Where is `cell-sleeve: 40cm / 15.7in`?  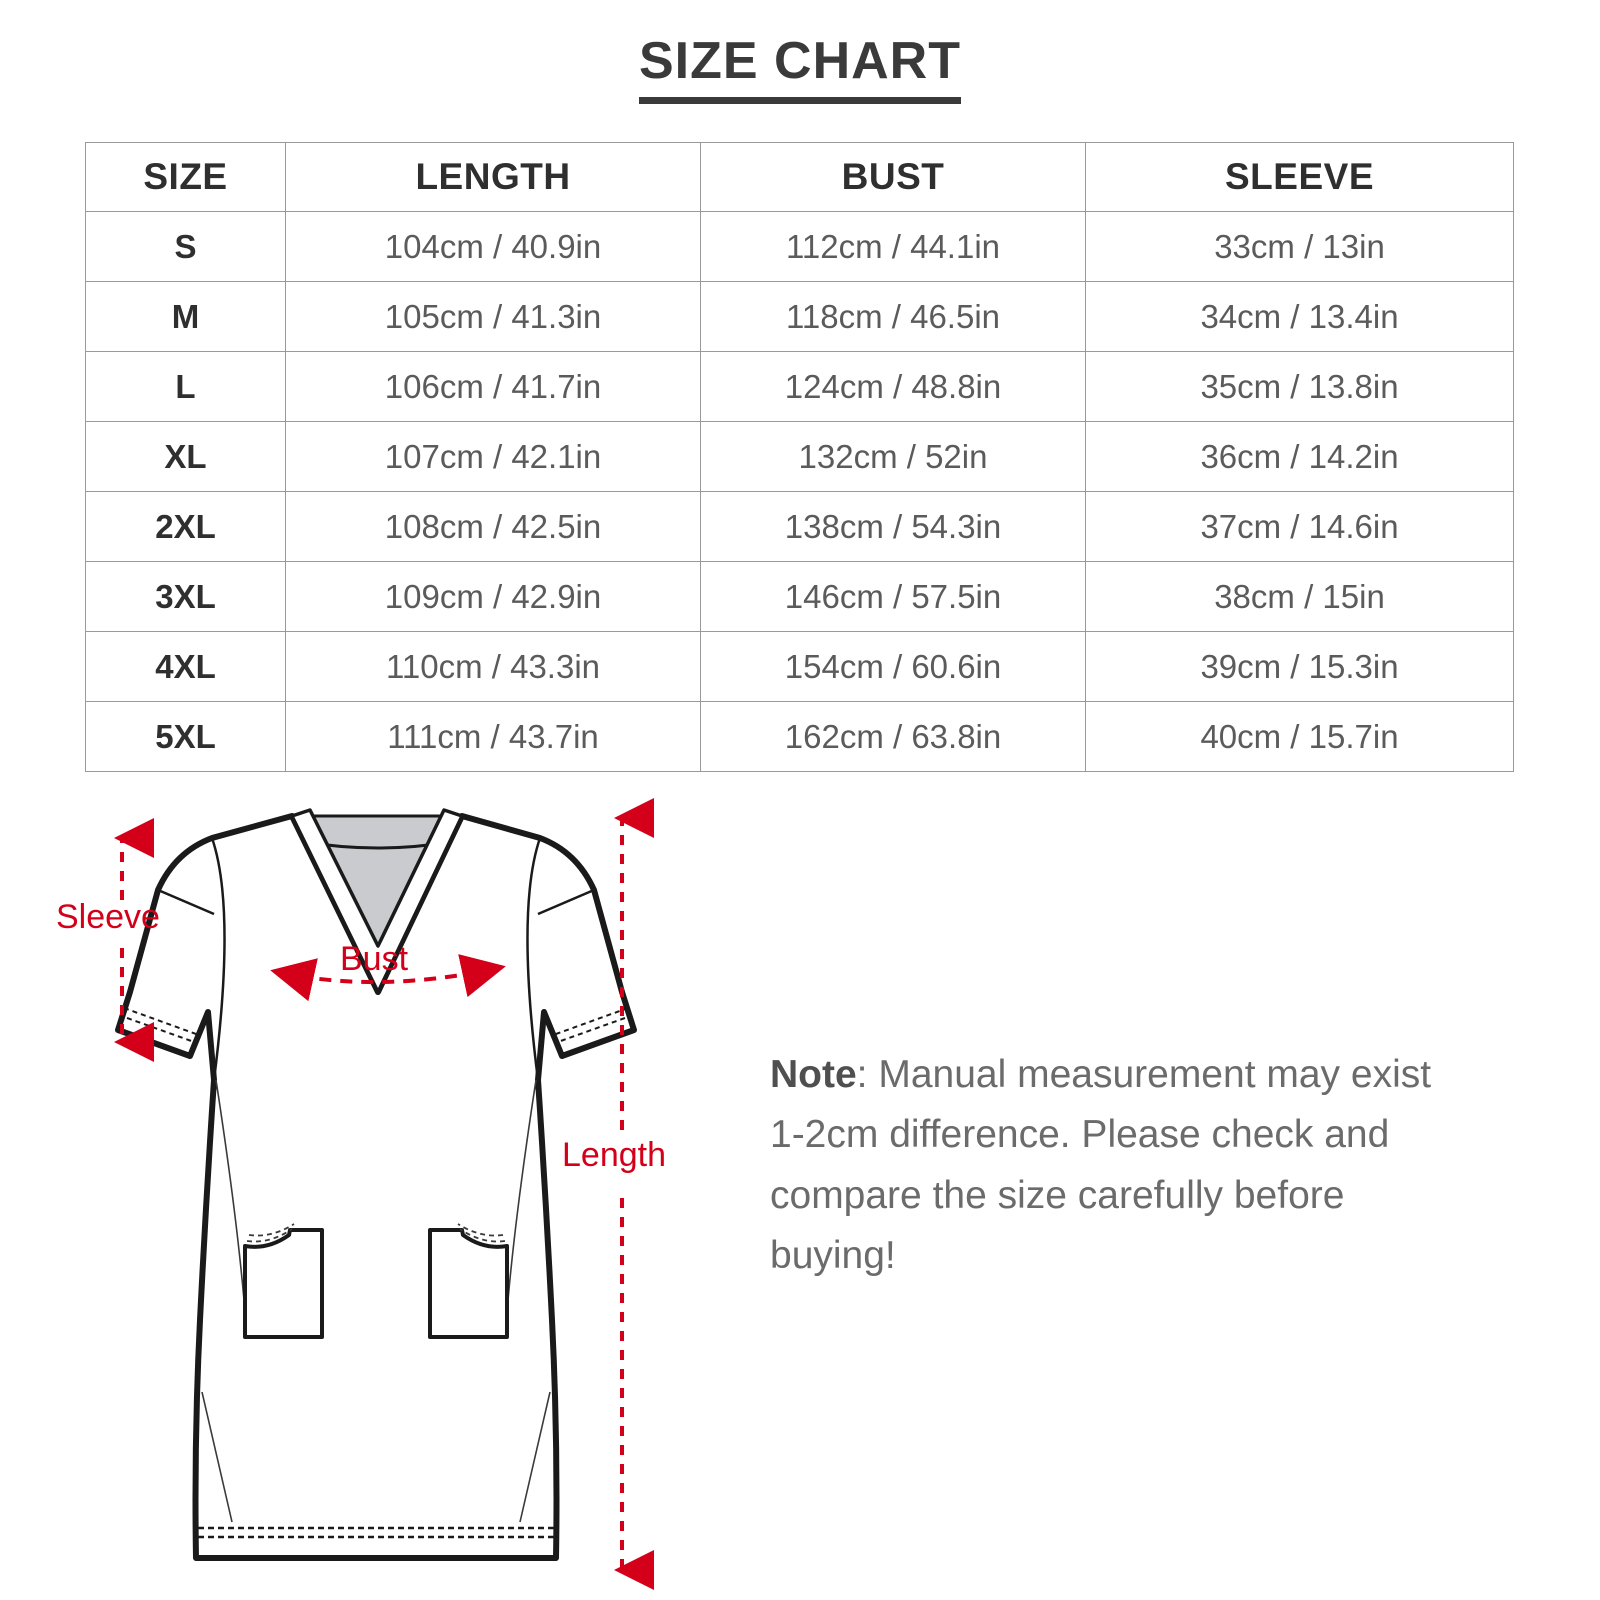 cell-sleeve: 40cm / 15.7in is located at coordinates (1299, 736).